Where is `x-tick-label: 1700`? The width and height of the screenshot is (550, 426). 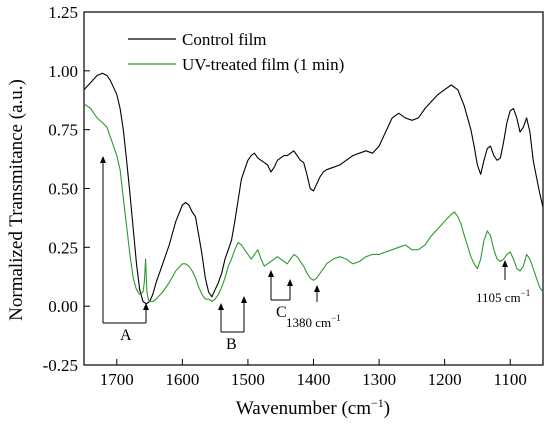 x-tick-label: 1700 is located at coordinates (117, 379).